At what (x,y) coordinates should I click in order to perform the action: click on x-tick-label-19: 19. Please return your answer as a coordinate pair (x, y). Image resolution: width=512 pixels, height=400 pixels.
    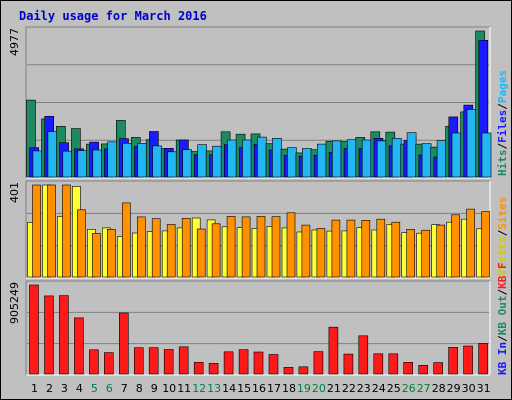
    Looking at the image, I should click on (304, 388).